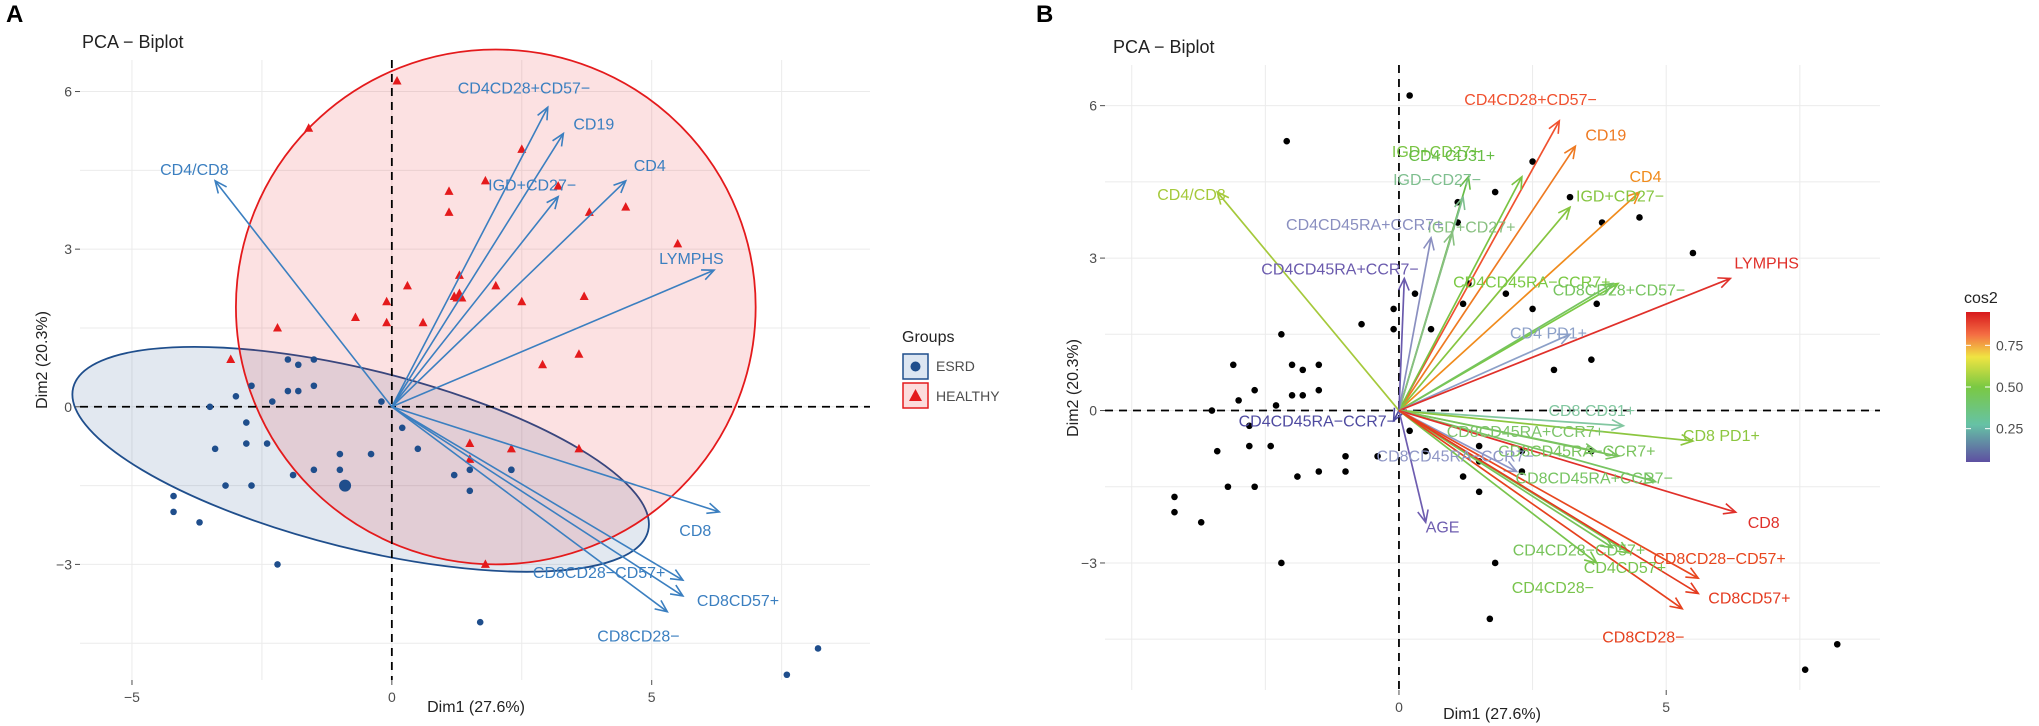 The height and width of the screenshot is (726, 2039). Describe the element at coordinates (1605, 135) in the screenshot. I see `label-cd19: CD19` at that location.